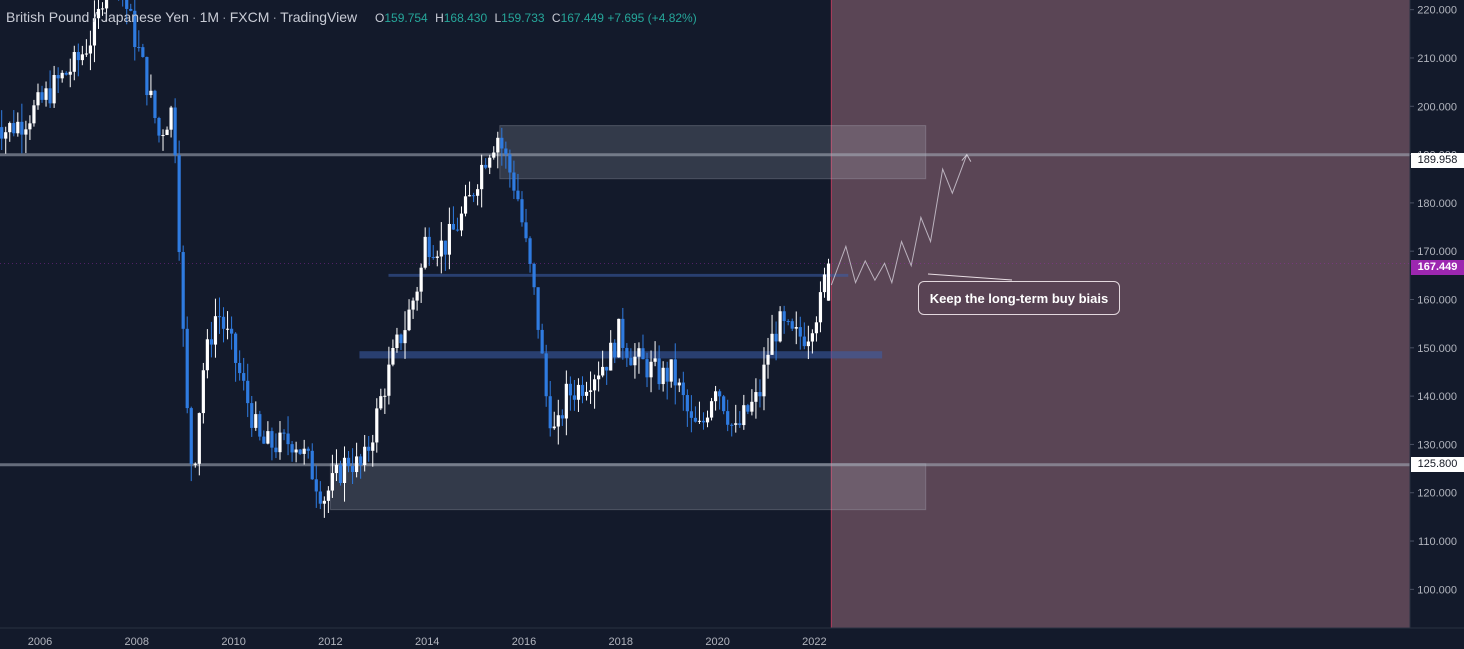 This screenshot has height=649, width=1464. Describe the element at coordinates (628, 487) in the screenshot. I see `demand-zone` at that location.